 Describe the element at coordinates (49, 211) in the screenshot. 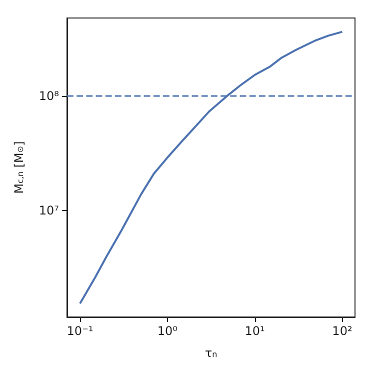

I see `y-tick-label: 10⁷` at that location.